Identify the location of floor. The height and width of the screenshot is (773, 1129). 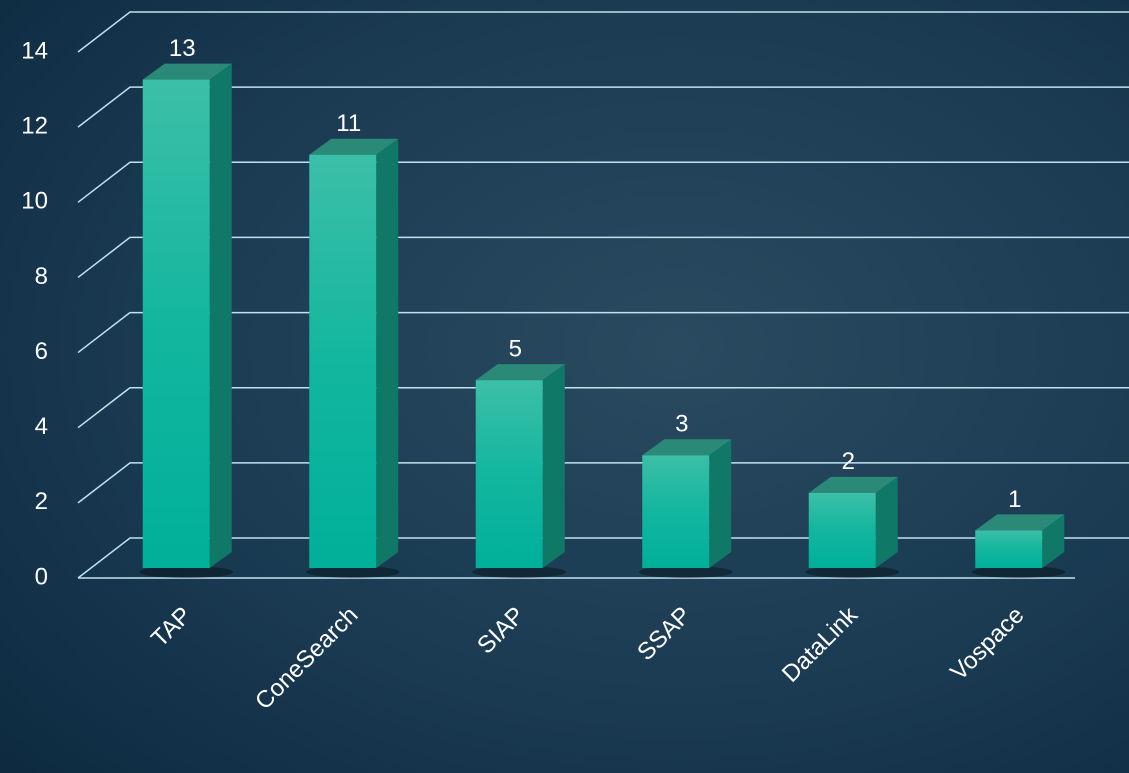
(602, 558).